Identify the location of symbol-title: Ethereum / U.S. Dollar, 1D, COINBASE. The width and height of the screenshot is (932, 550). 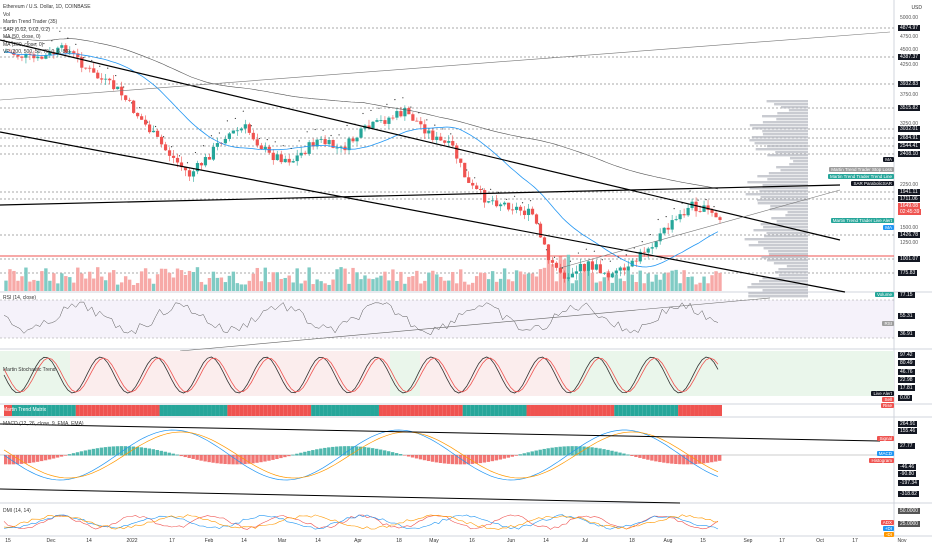
(47, 7).